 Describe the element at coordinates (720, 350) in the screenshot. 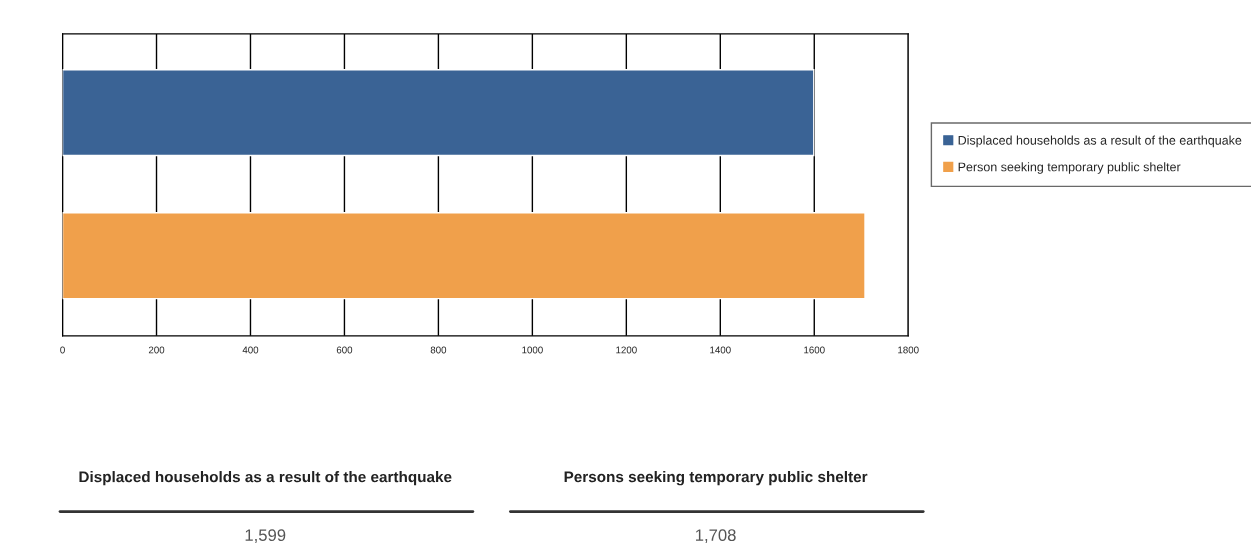

I see `x-tick-label: 1400` at that location.